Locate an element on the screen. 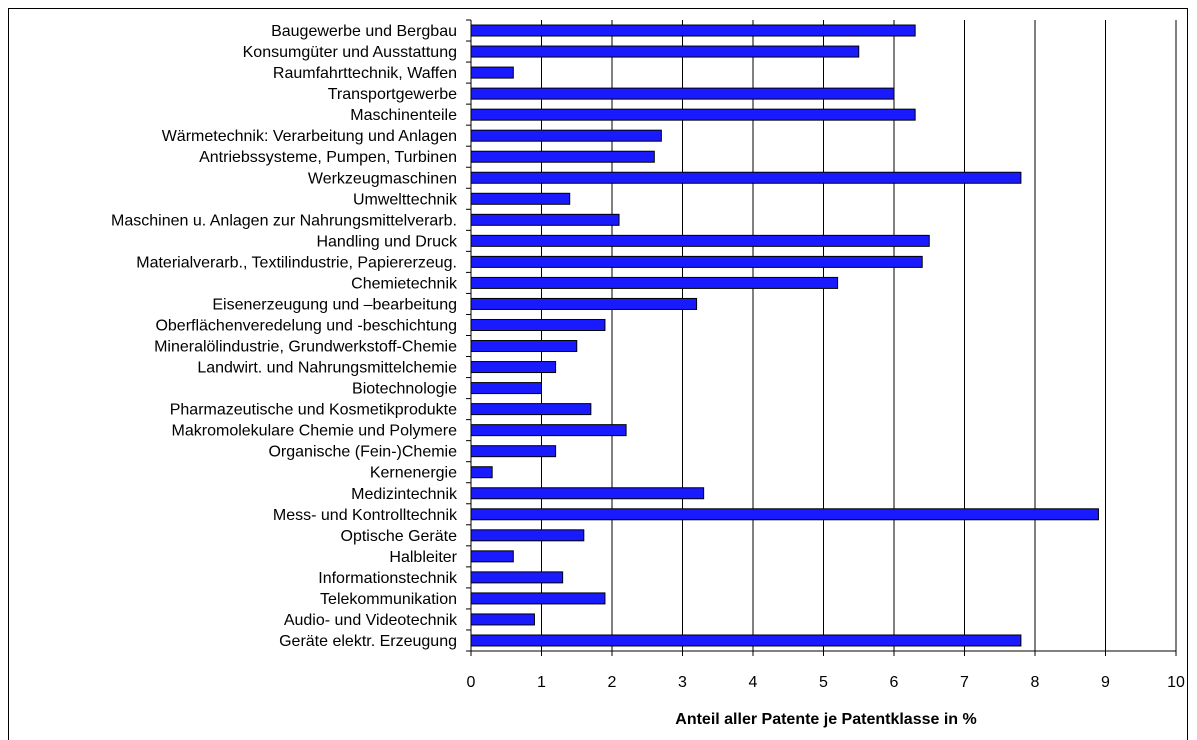 This screenshot has width=1197, height=740. category-label: Konsumgüter und Ausstattung is located at coordinates (350, 52).